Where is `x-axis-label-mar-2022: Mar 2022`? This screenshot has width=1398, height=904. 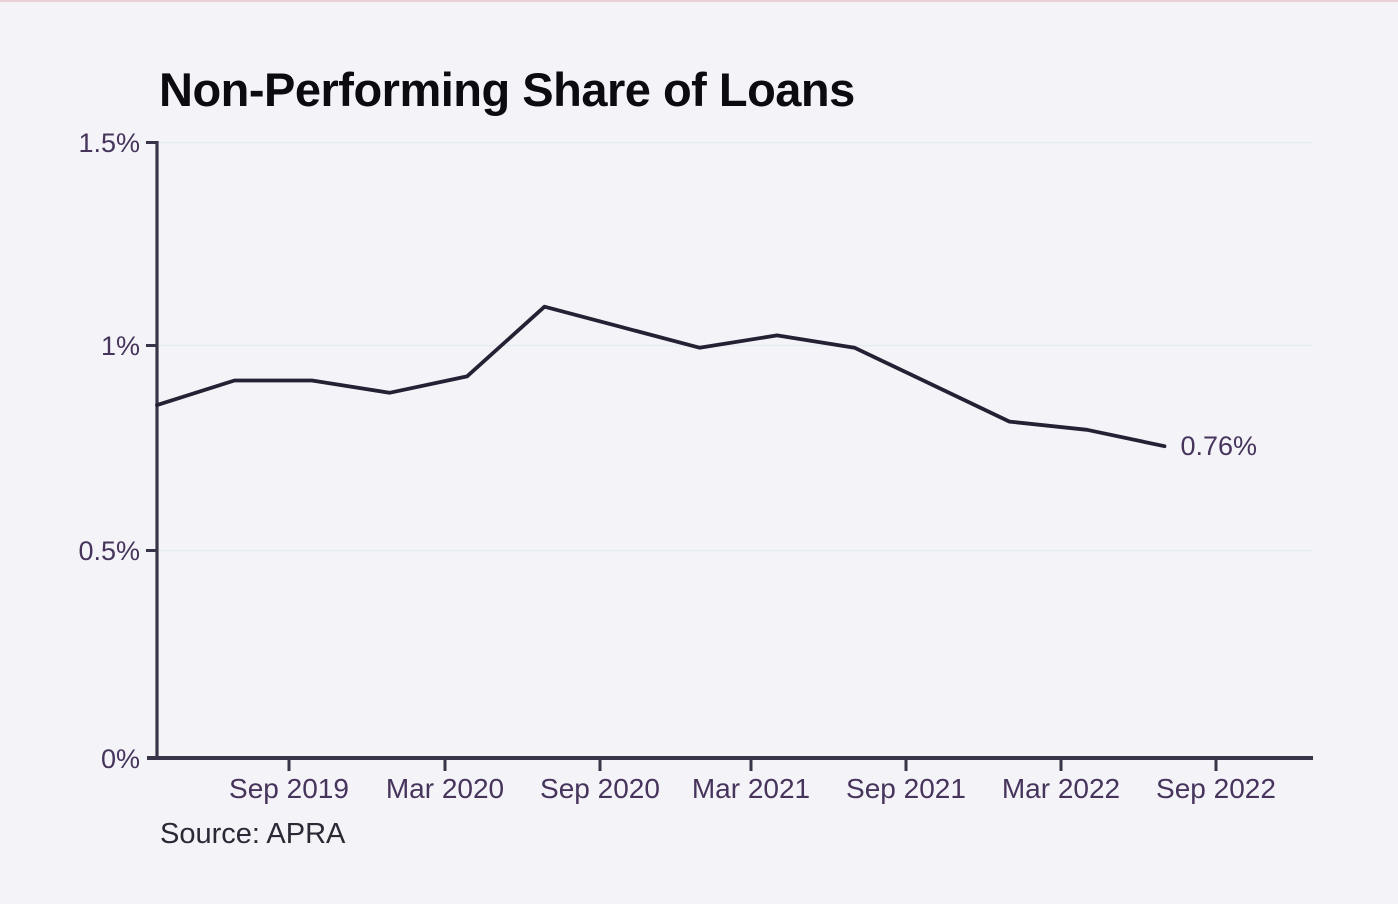 x-axis-label-mar-2022: Mar 2022 is located at coordinates (1061, 788).